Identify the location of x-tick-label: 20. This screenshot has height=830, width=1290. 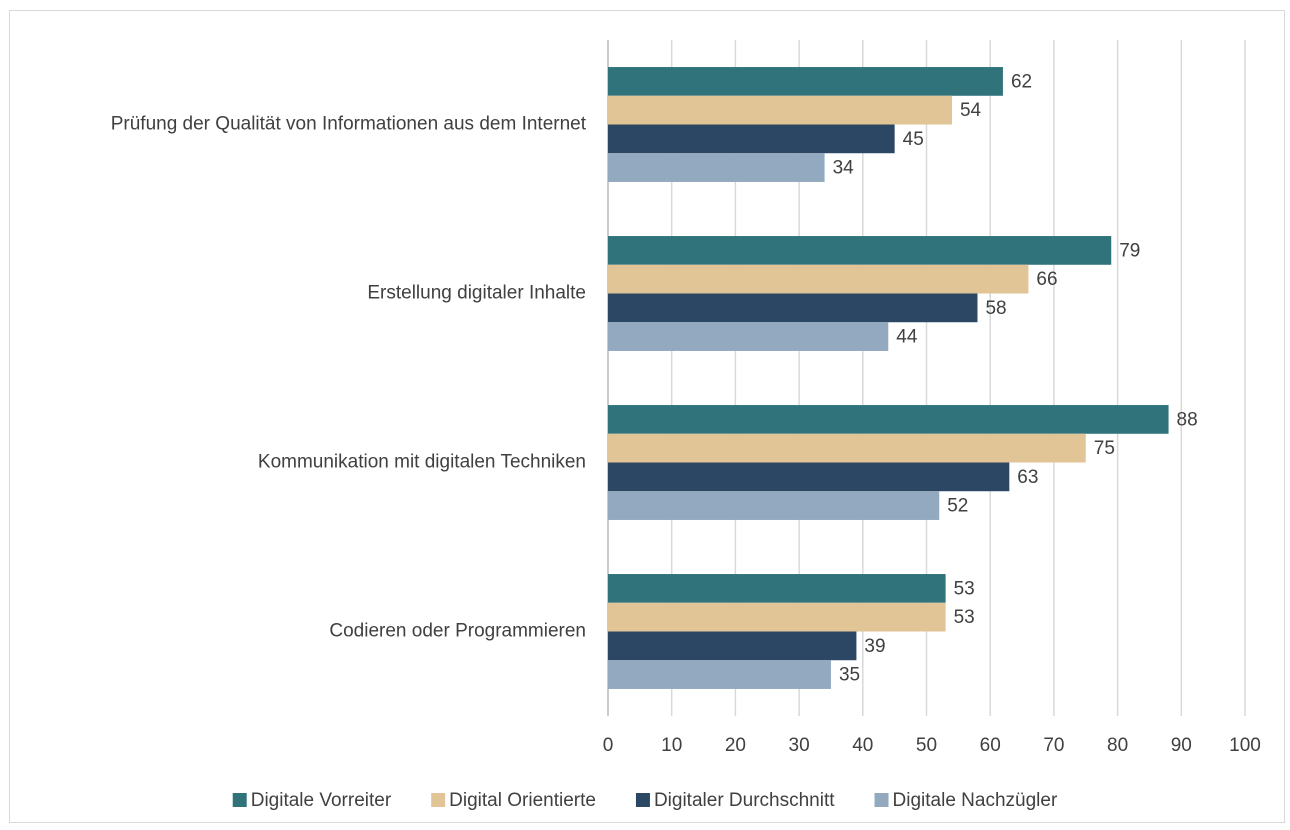
(735, 745).